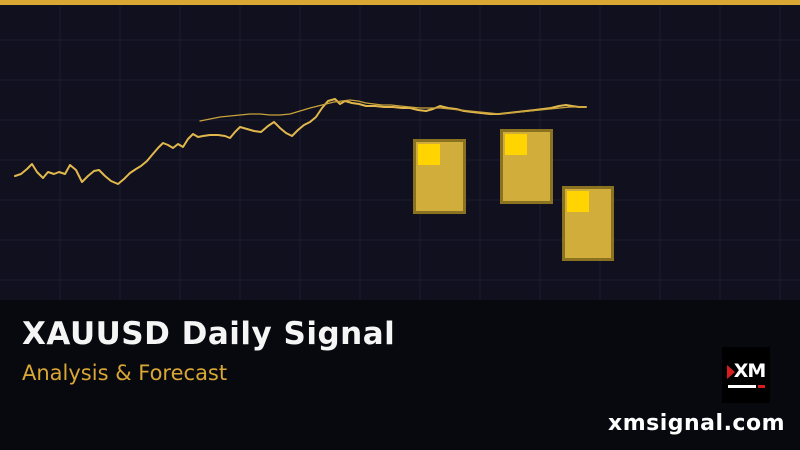 Image resolution: width=800 pixels, height=450 pixels. Describe the element at coordinates (750, 371) in the screenshot. I see `logo-text: XM` at that location.